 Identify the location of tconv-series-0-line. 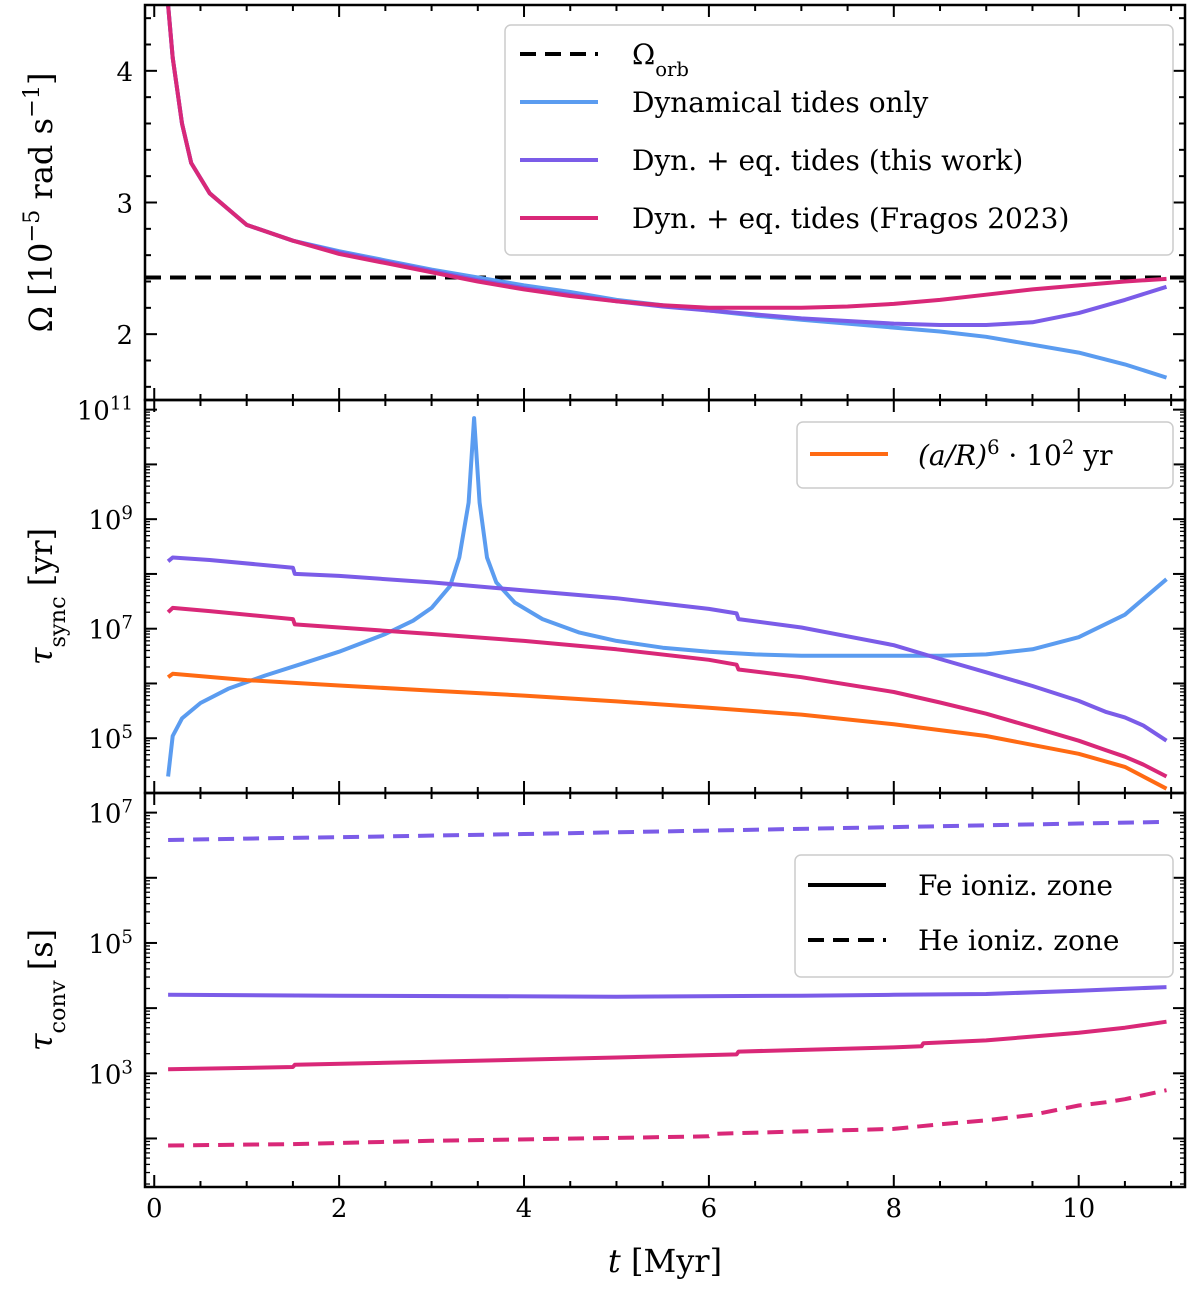
(667, 830).